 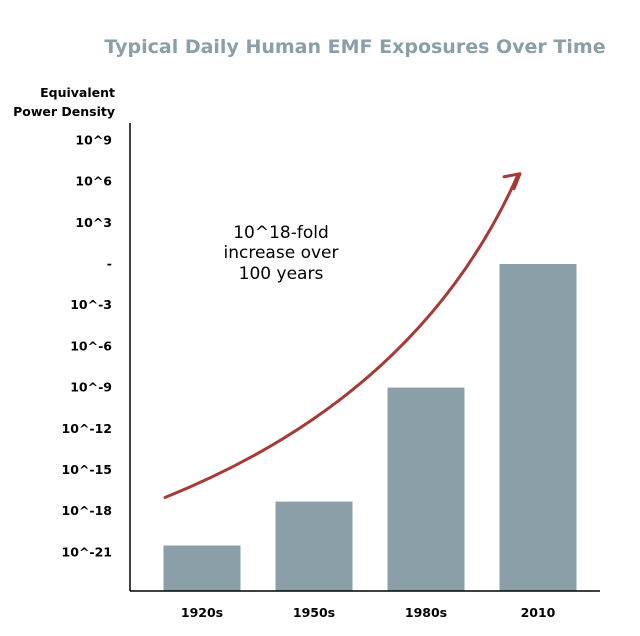 What do you see at coordinates (93, 139) in the screenshot?
I see `y-tick-label: 10^9` at bounding box center [93, 139].